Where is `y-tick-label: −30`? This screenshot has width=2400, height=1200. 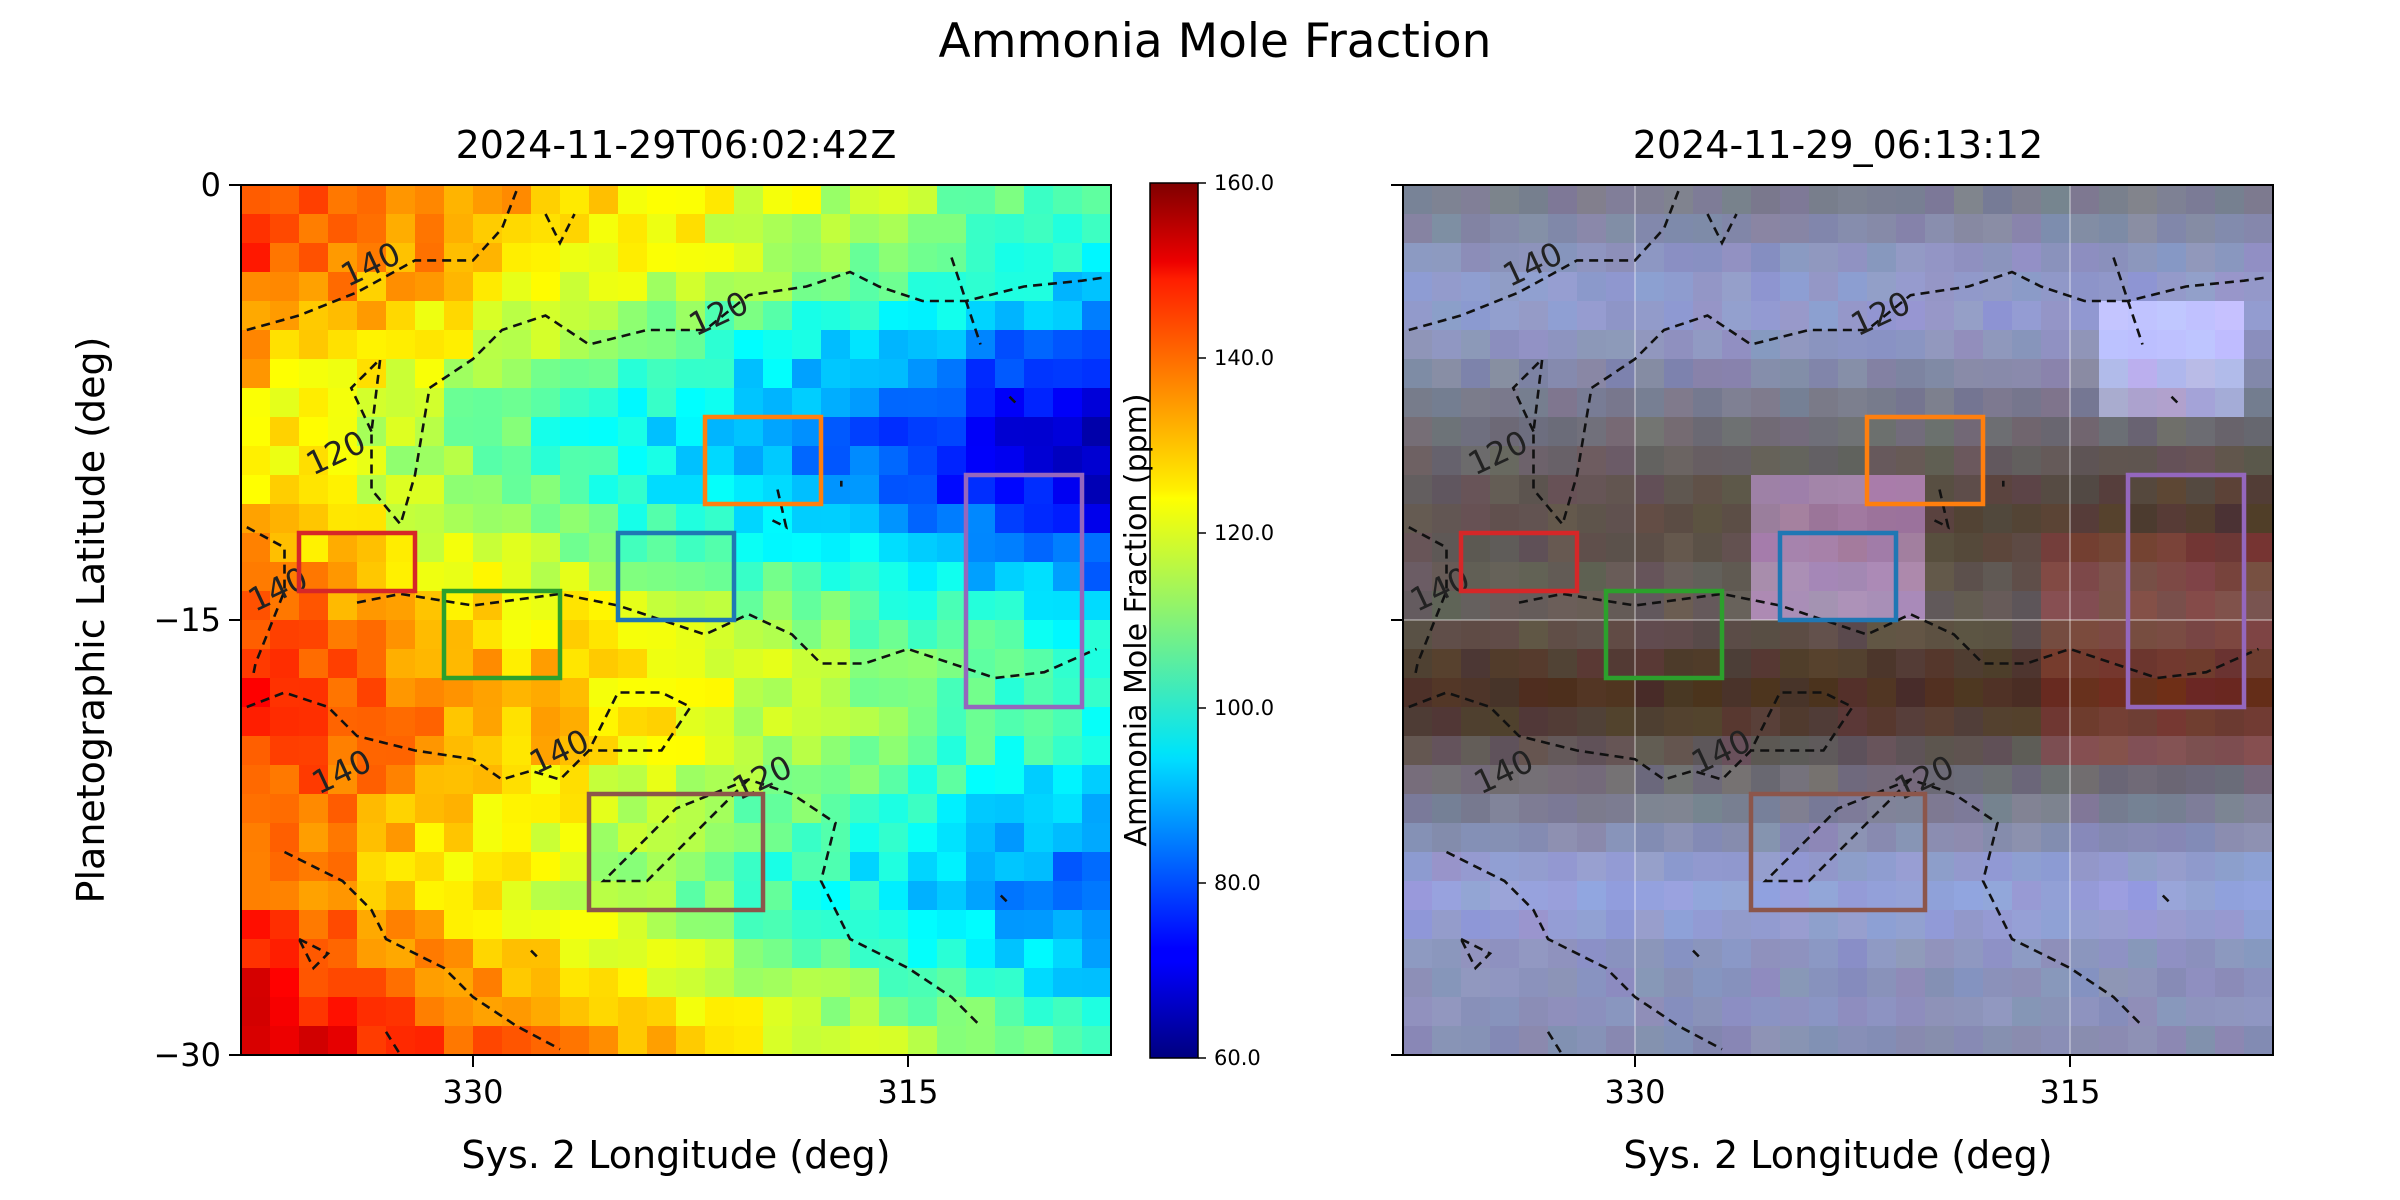 y-tick-label: −30 is located at coordinates (187, 1055).